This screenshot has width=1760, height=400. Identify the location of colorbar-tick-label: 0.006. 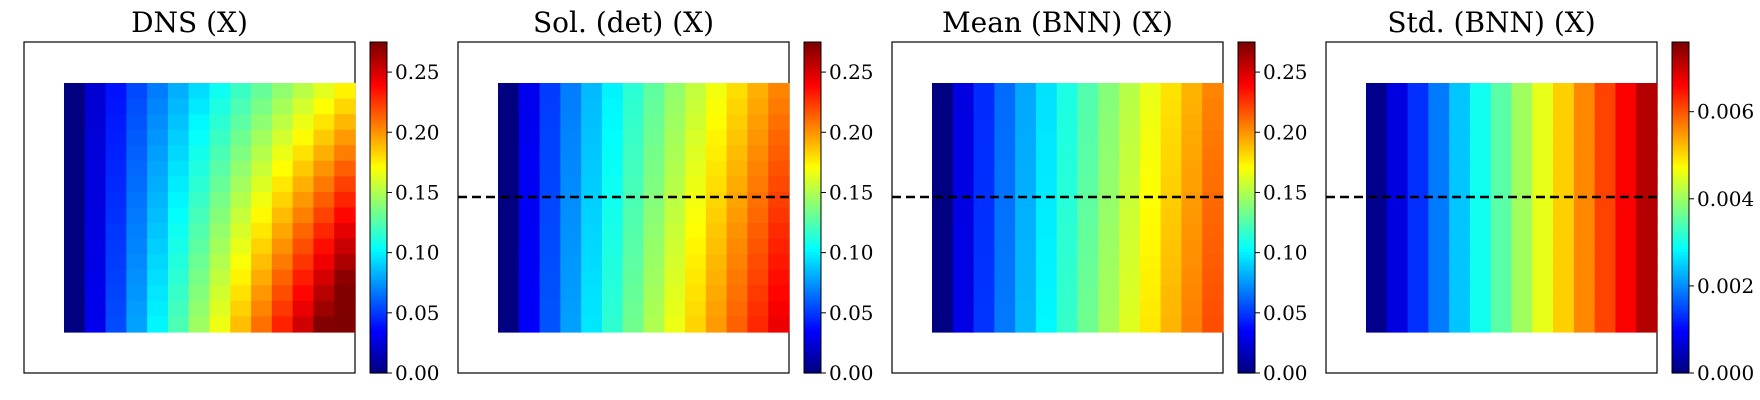
(1725, 112).